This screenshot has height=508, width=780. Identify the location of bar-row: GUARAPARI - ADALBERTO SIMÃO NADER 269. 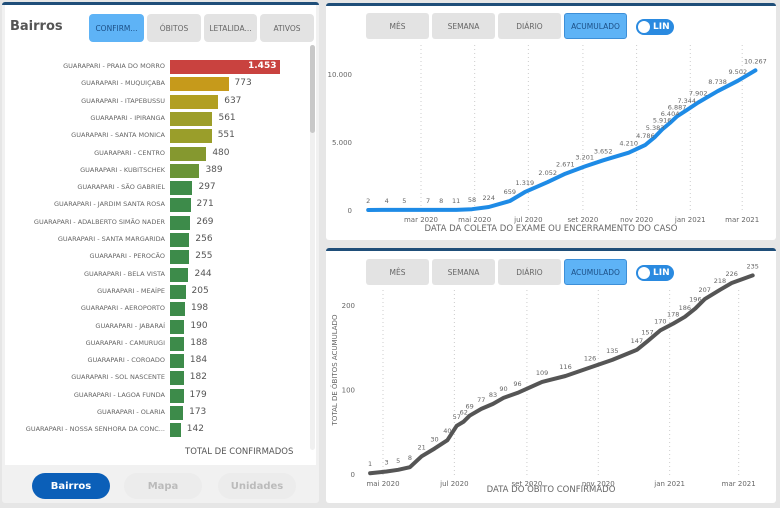
(155, 222).